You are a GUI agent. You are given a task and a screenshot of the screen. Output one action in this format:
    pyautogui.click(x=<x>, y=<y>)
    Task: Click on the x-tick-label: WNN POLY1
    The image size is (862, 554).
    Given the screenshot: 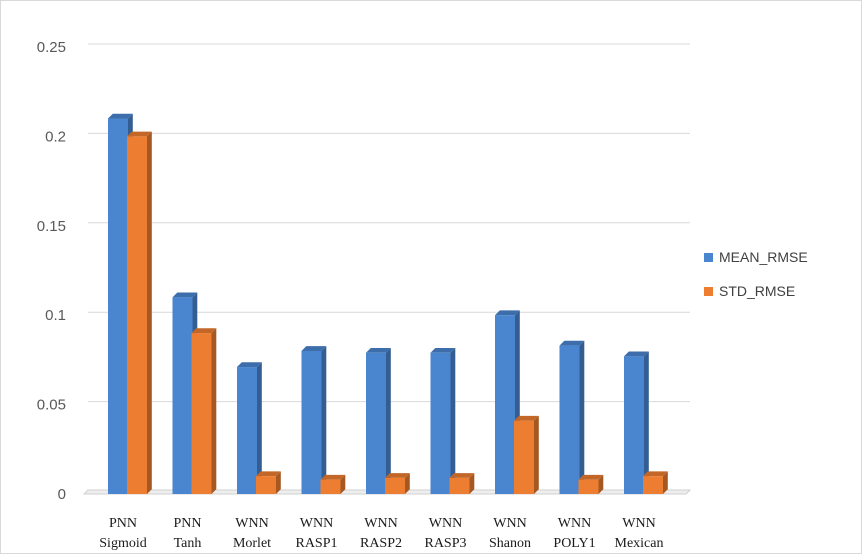 What is the action you would take?
    pyautogui.click(x=574, y=533)
    